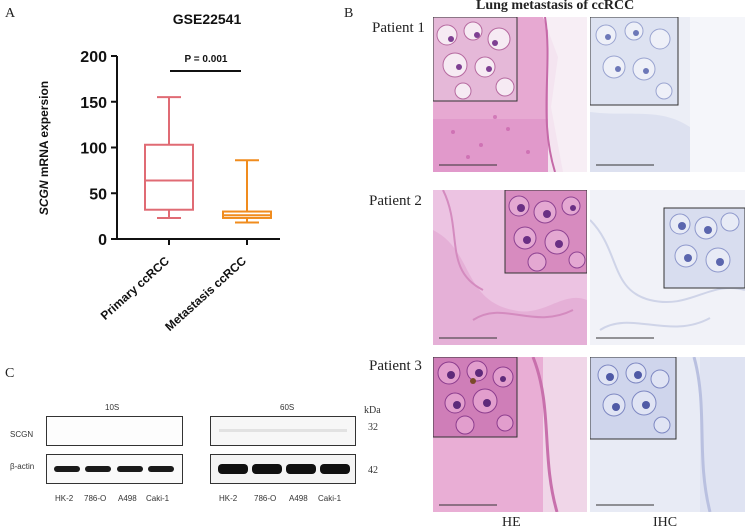  I want to click on y-axis-label-rest: mRNA expersion, so click(44, 131).